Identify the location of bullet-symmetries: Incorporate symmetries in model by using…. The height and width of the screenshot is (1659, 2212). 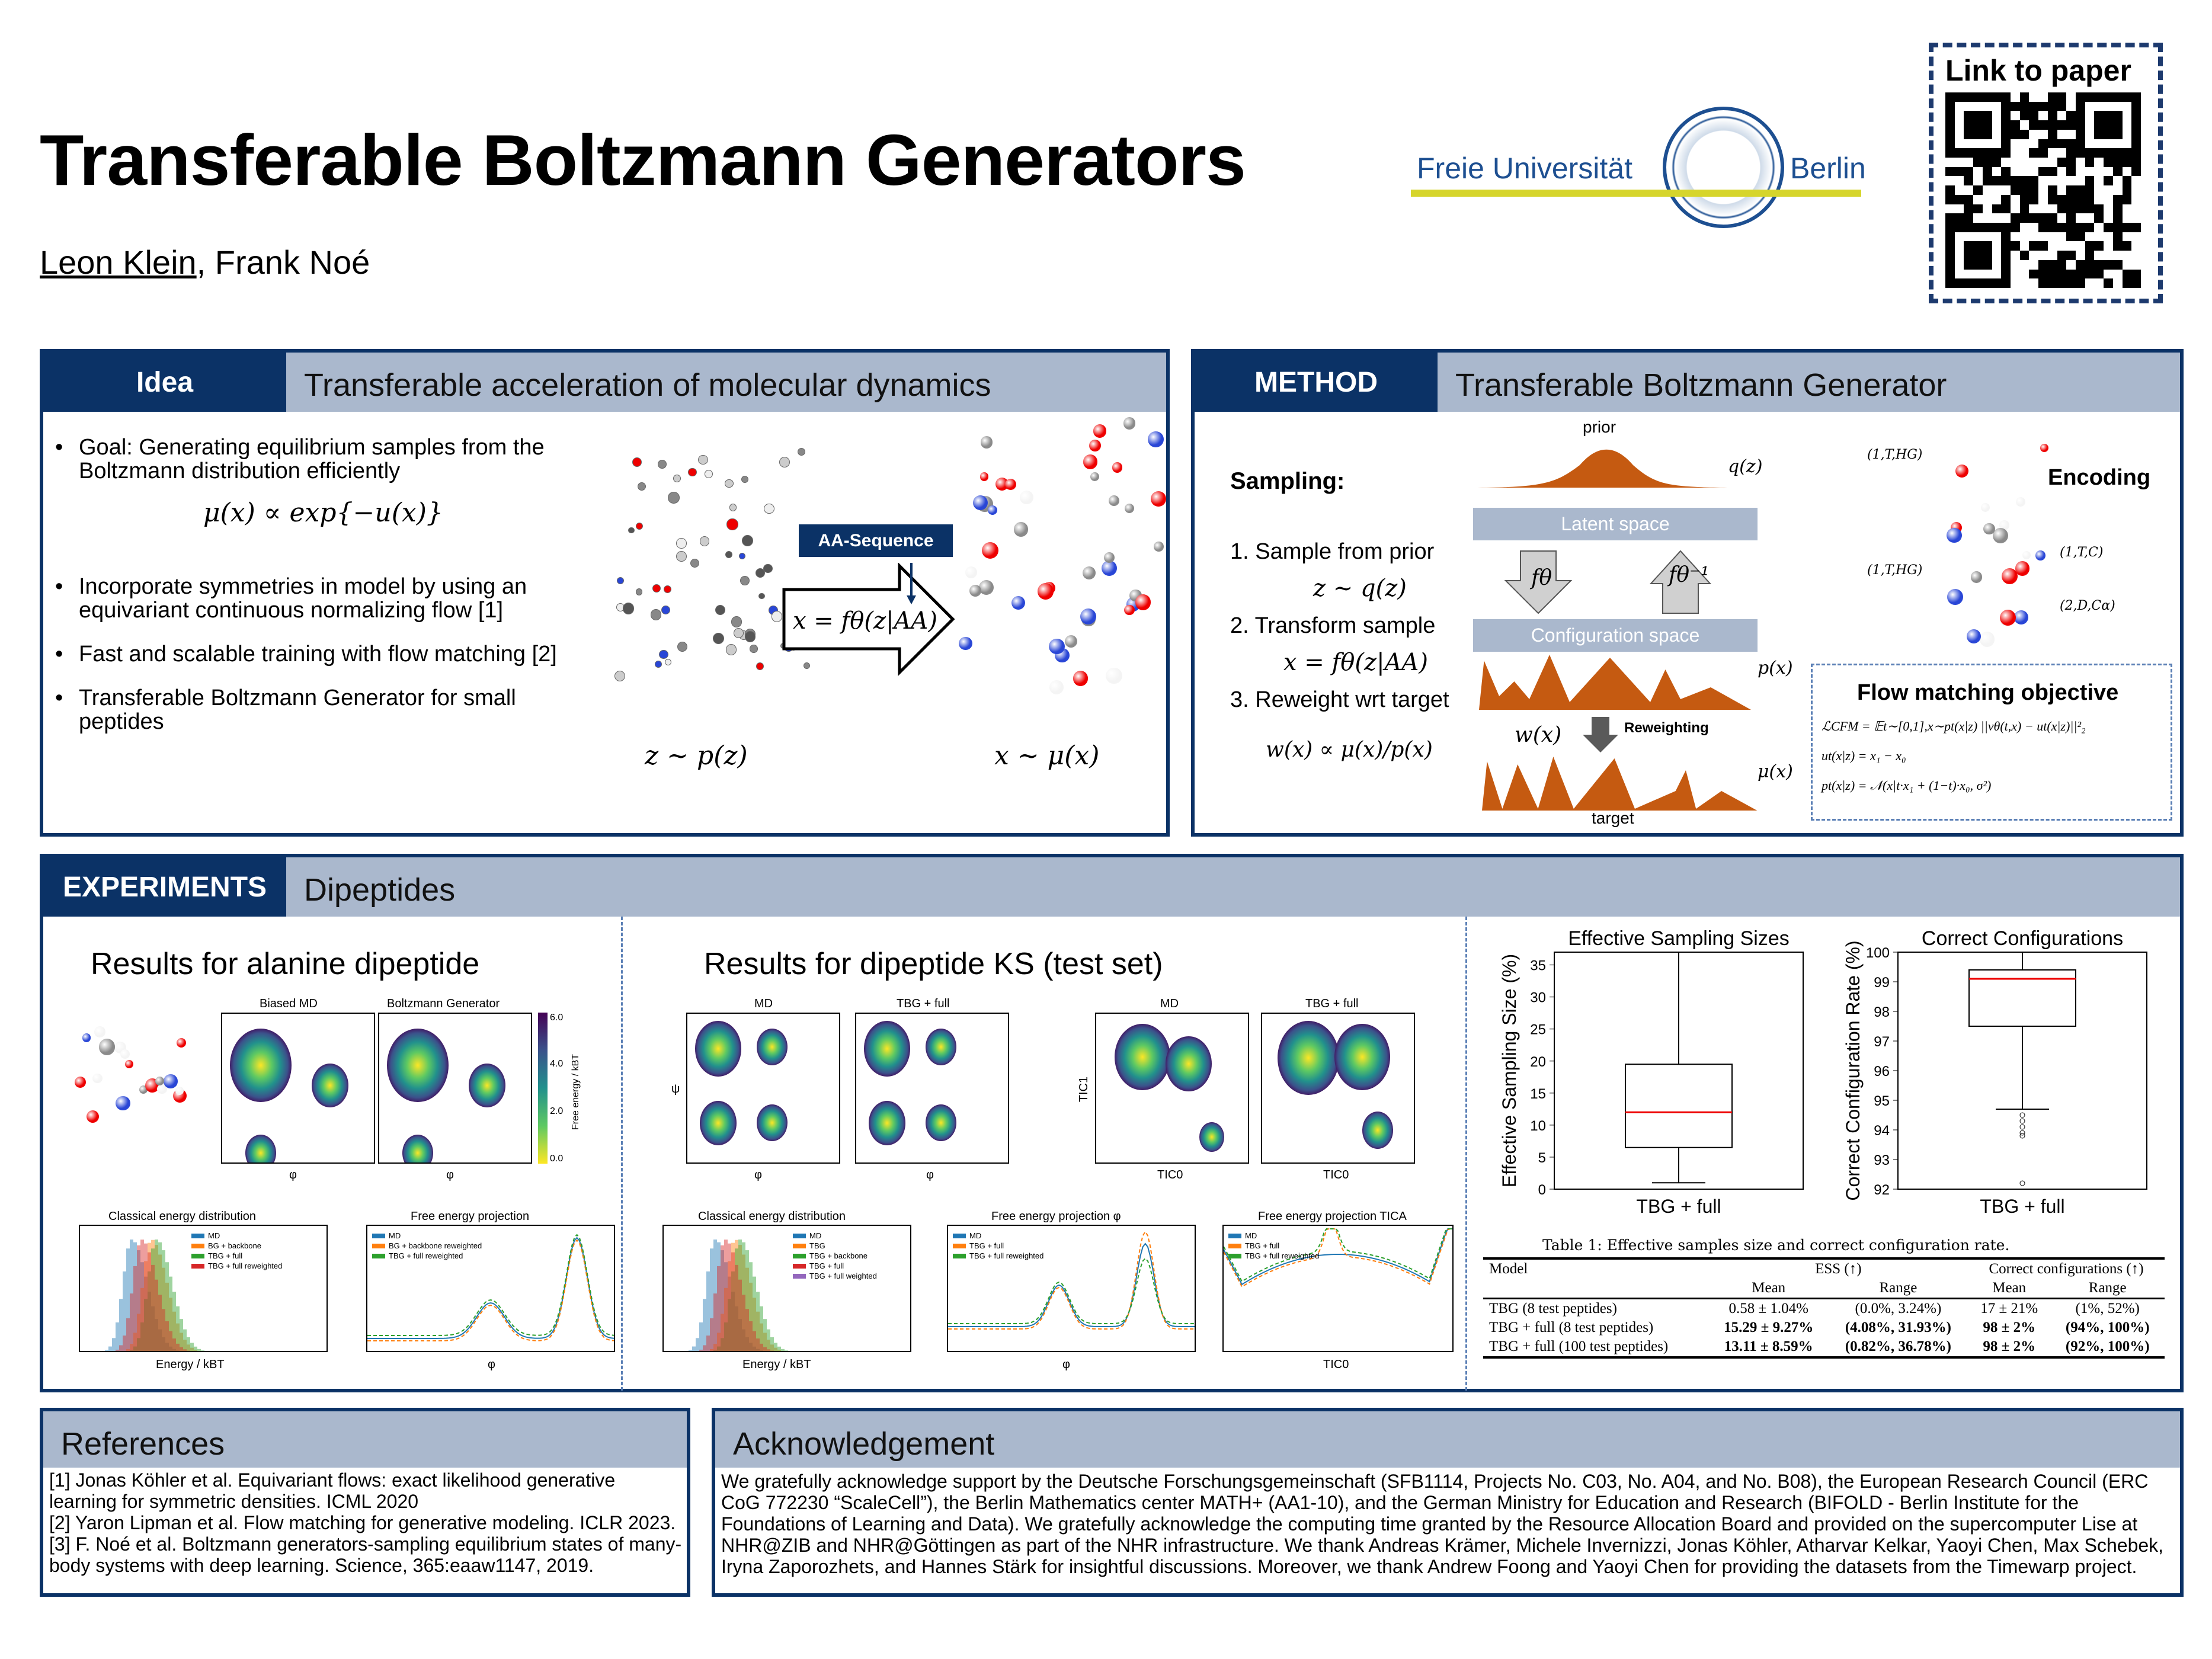
(327, 598).